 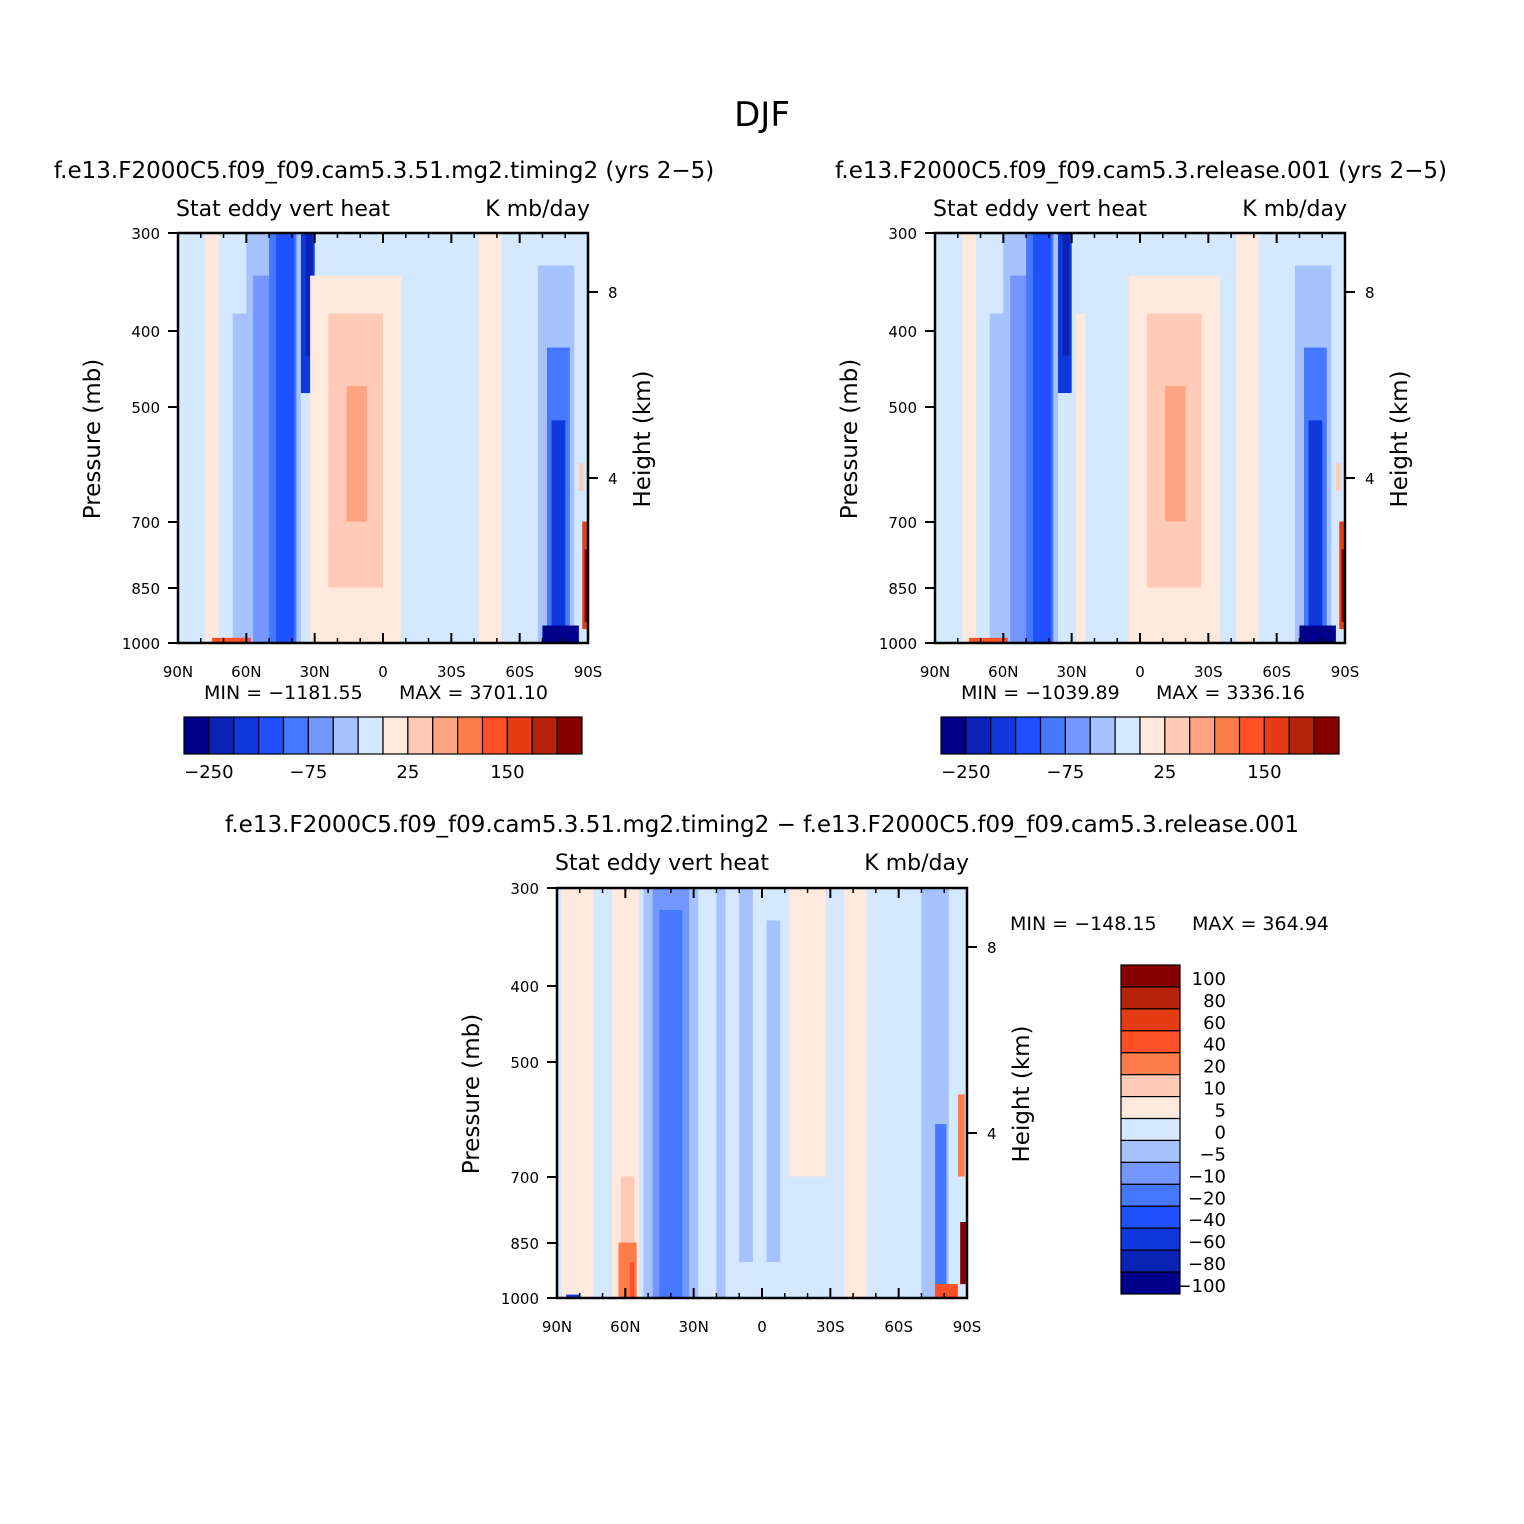 What do you see at coordinates (1207, 1176) in the screenshot?
I see `colorbar-label: −10` at bounding box center [1207, 1176].